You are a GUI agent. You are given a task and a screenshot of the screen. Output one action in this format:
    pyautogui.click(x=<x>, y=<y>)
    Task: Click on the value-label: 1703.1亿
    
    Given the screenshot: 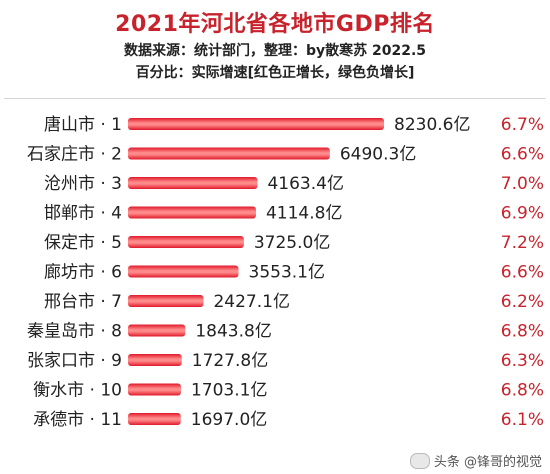 What is the action you would take?
    pyautogui.click(x=229, y=391)
    